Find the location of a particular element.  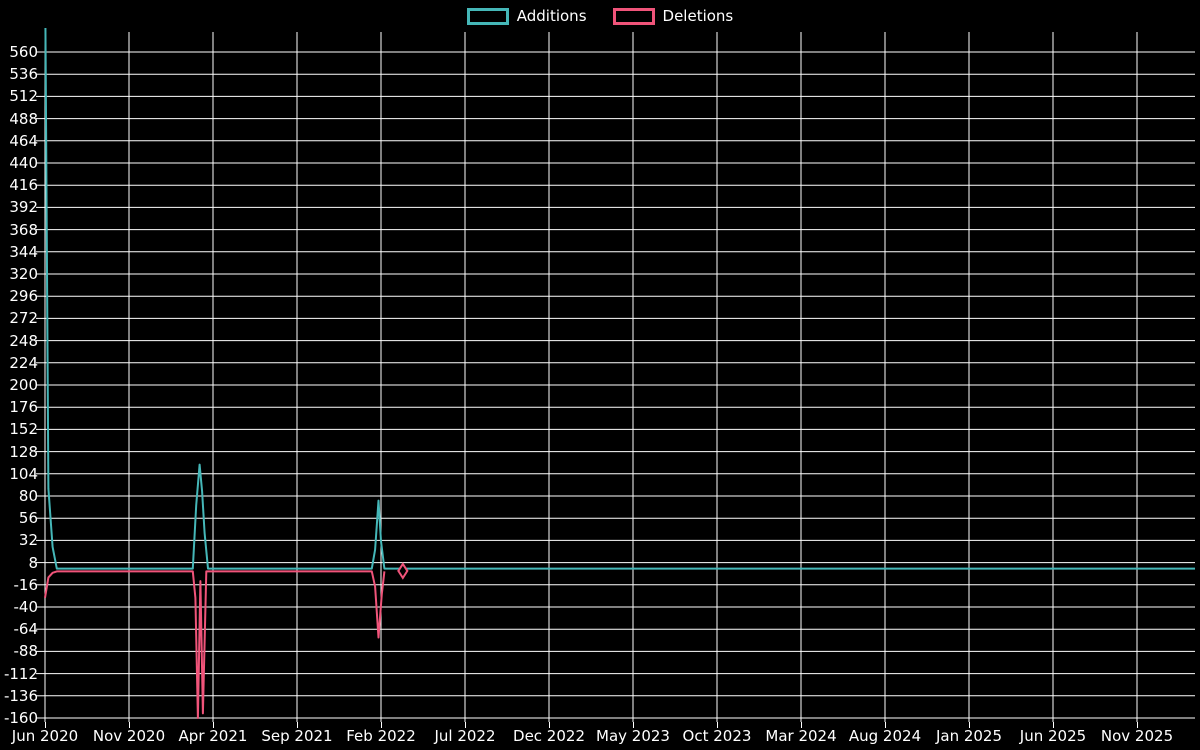

x-tick-label: Oct 2023 is located at coordinates (717, 736).